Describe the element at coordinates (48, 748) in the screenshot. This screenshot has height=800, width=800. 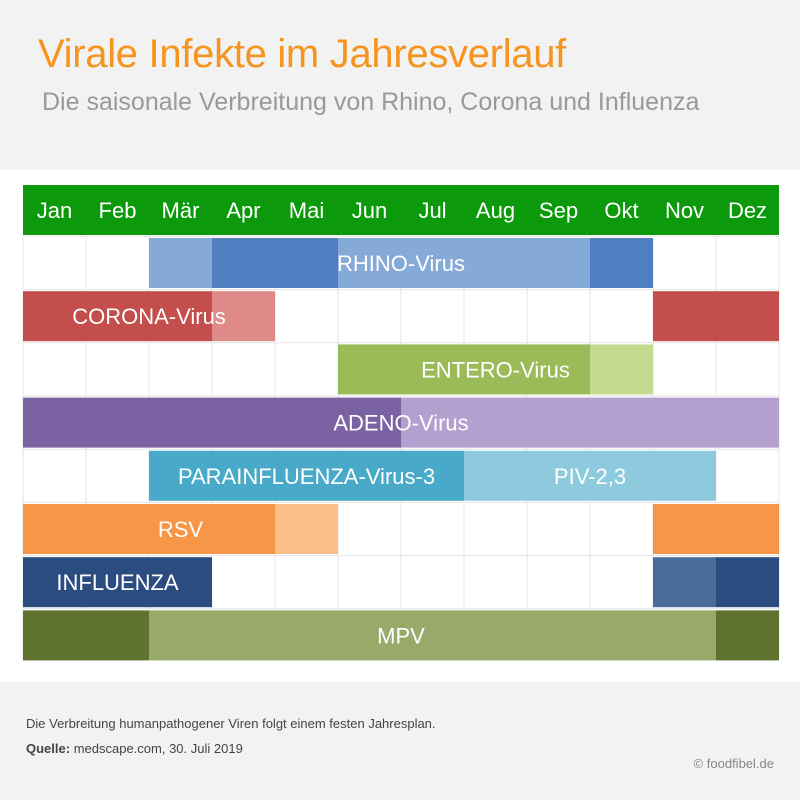
I see `source-label: Quelle:` at that location.